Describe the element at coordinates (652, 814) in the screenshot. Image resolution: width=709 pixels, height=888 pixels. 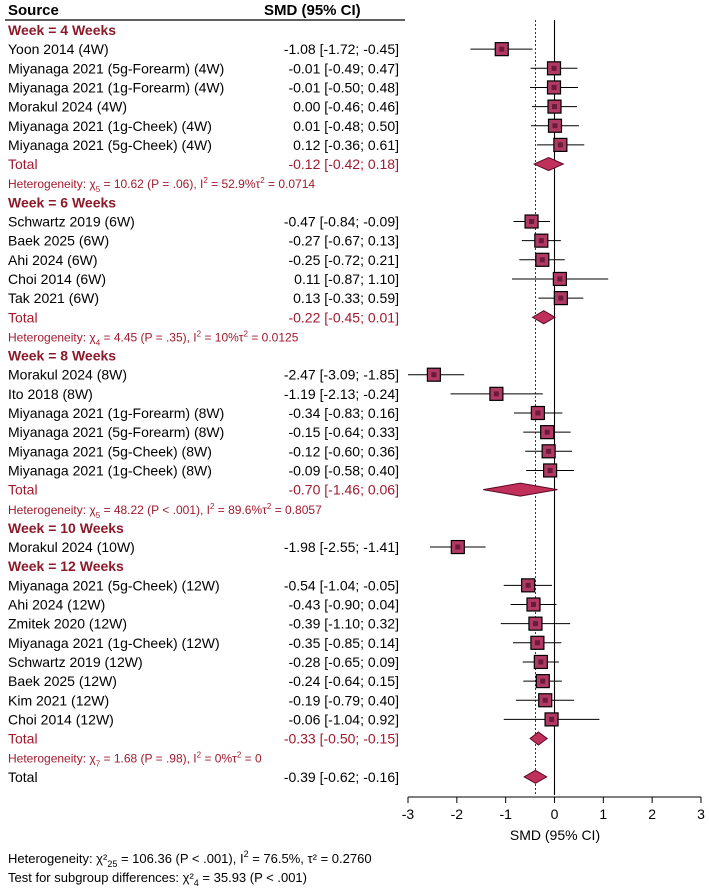
I see `x-tick-label: 2` at that location.